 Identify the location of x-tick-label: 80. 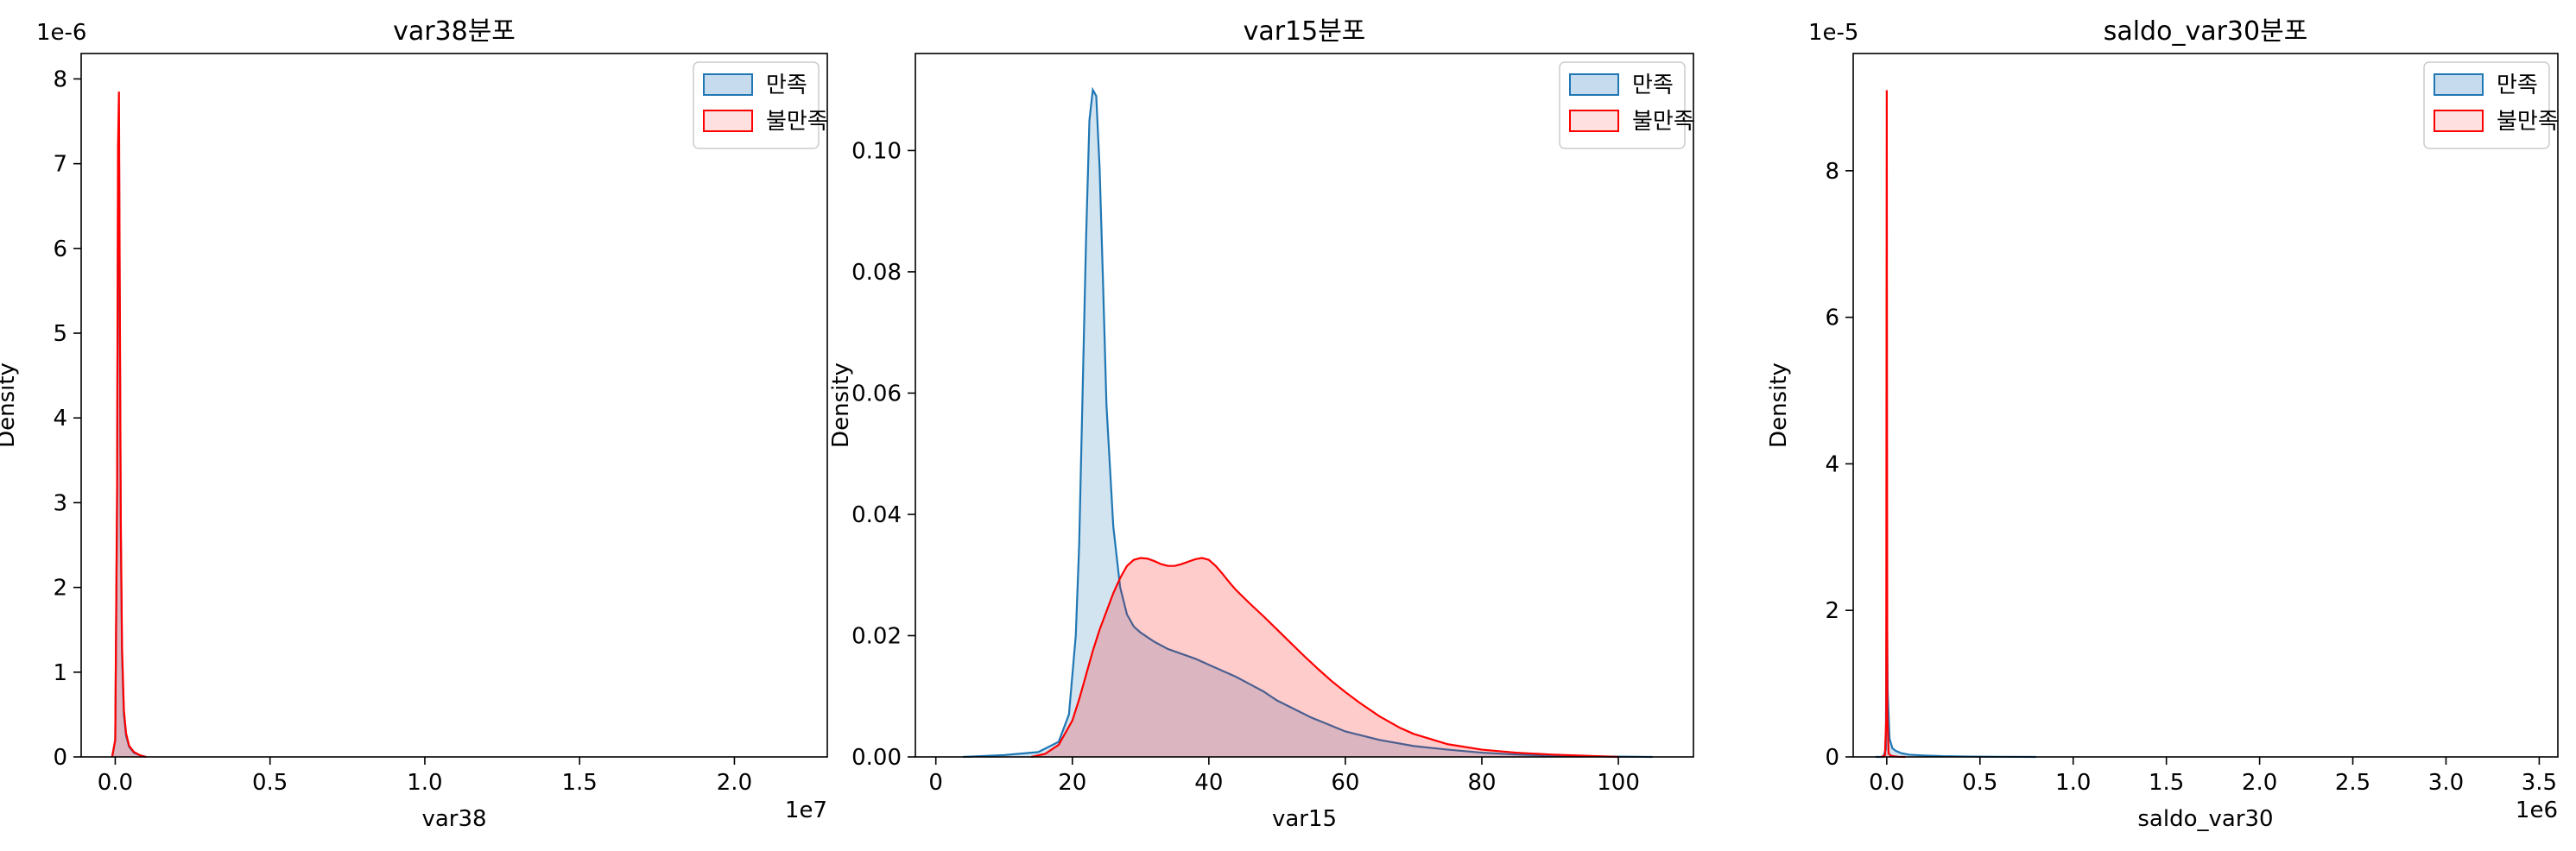
(1481, 783).